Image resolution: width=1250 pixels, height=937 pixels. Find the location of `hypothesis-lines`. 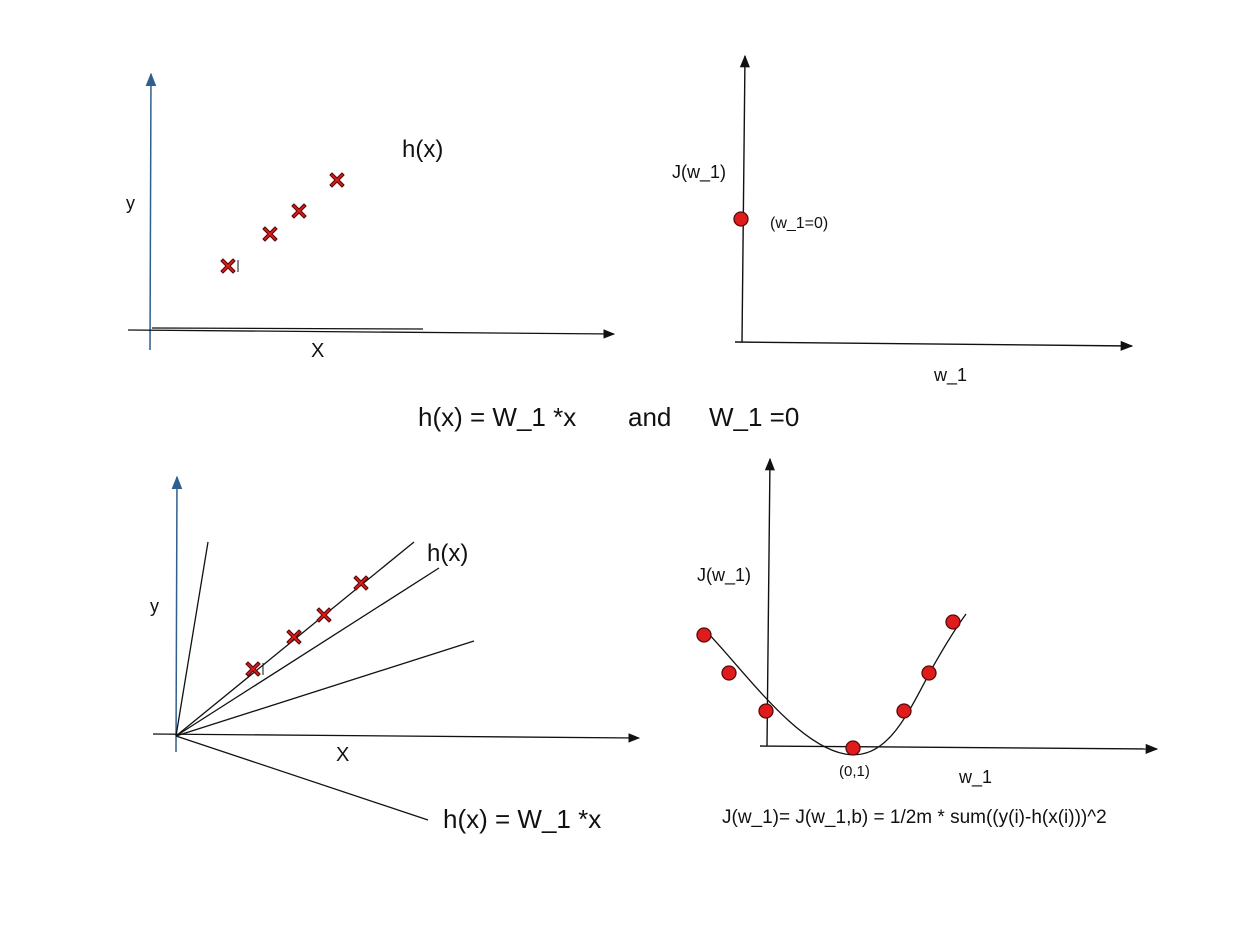

hypothesis-lines is located at coordinates (325, 681).